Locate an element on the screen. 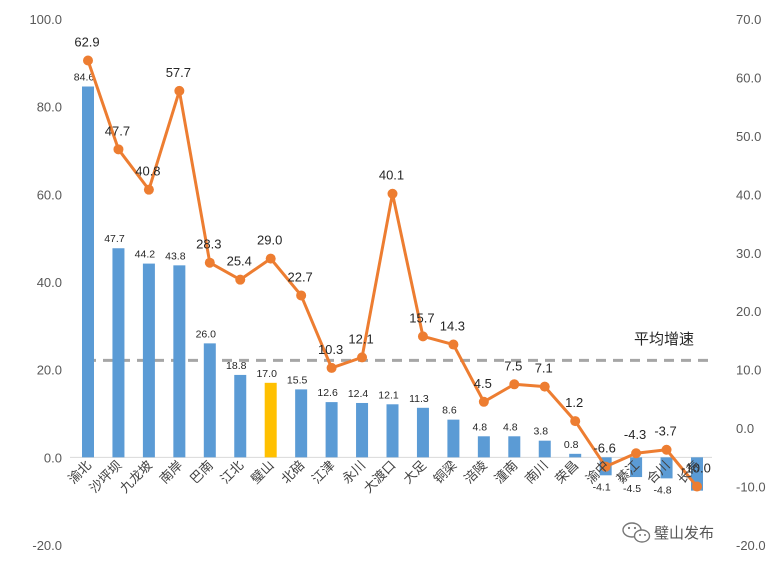  line-data-label: -4.3 is located at coordinates (635, 434).